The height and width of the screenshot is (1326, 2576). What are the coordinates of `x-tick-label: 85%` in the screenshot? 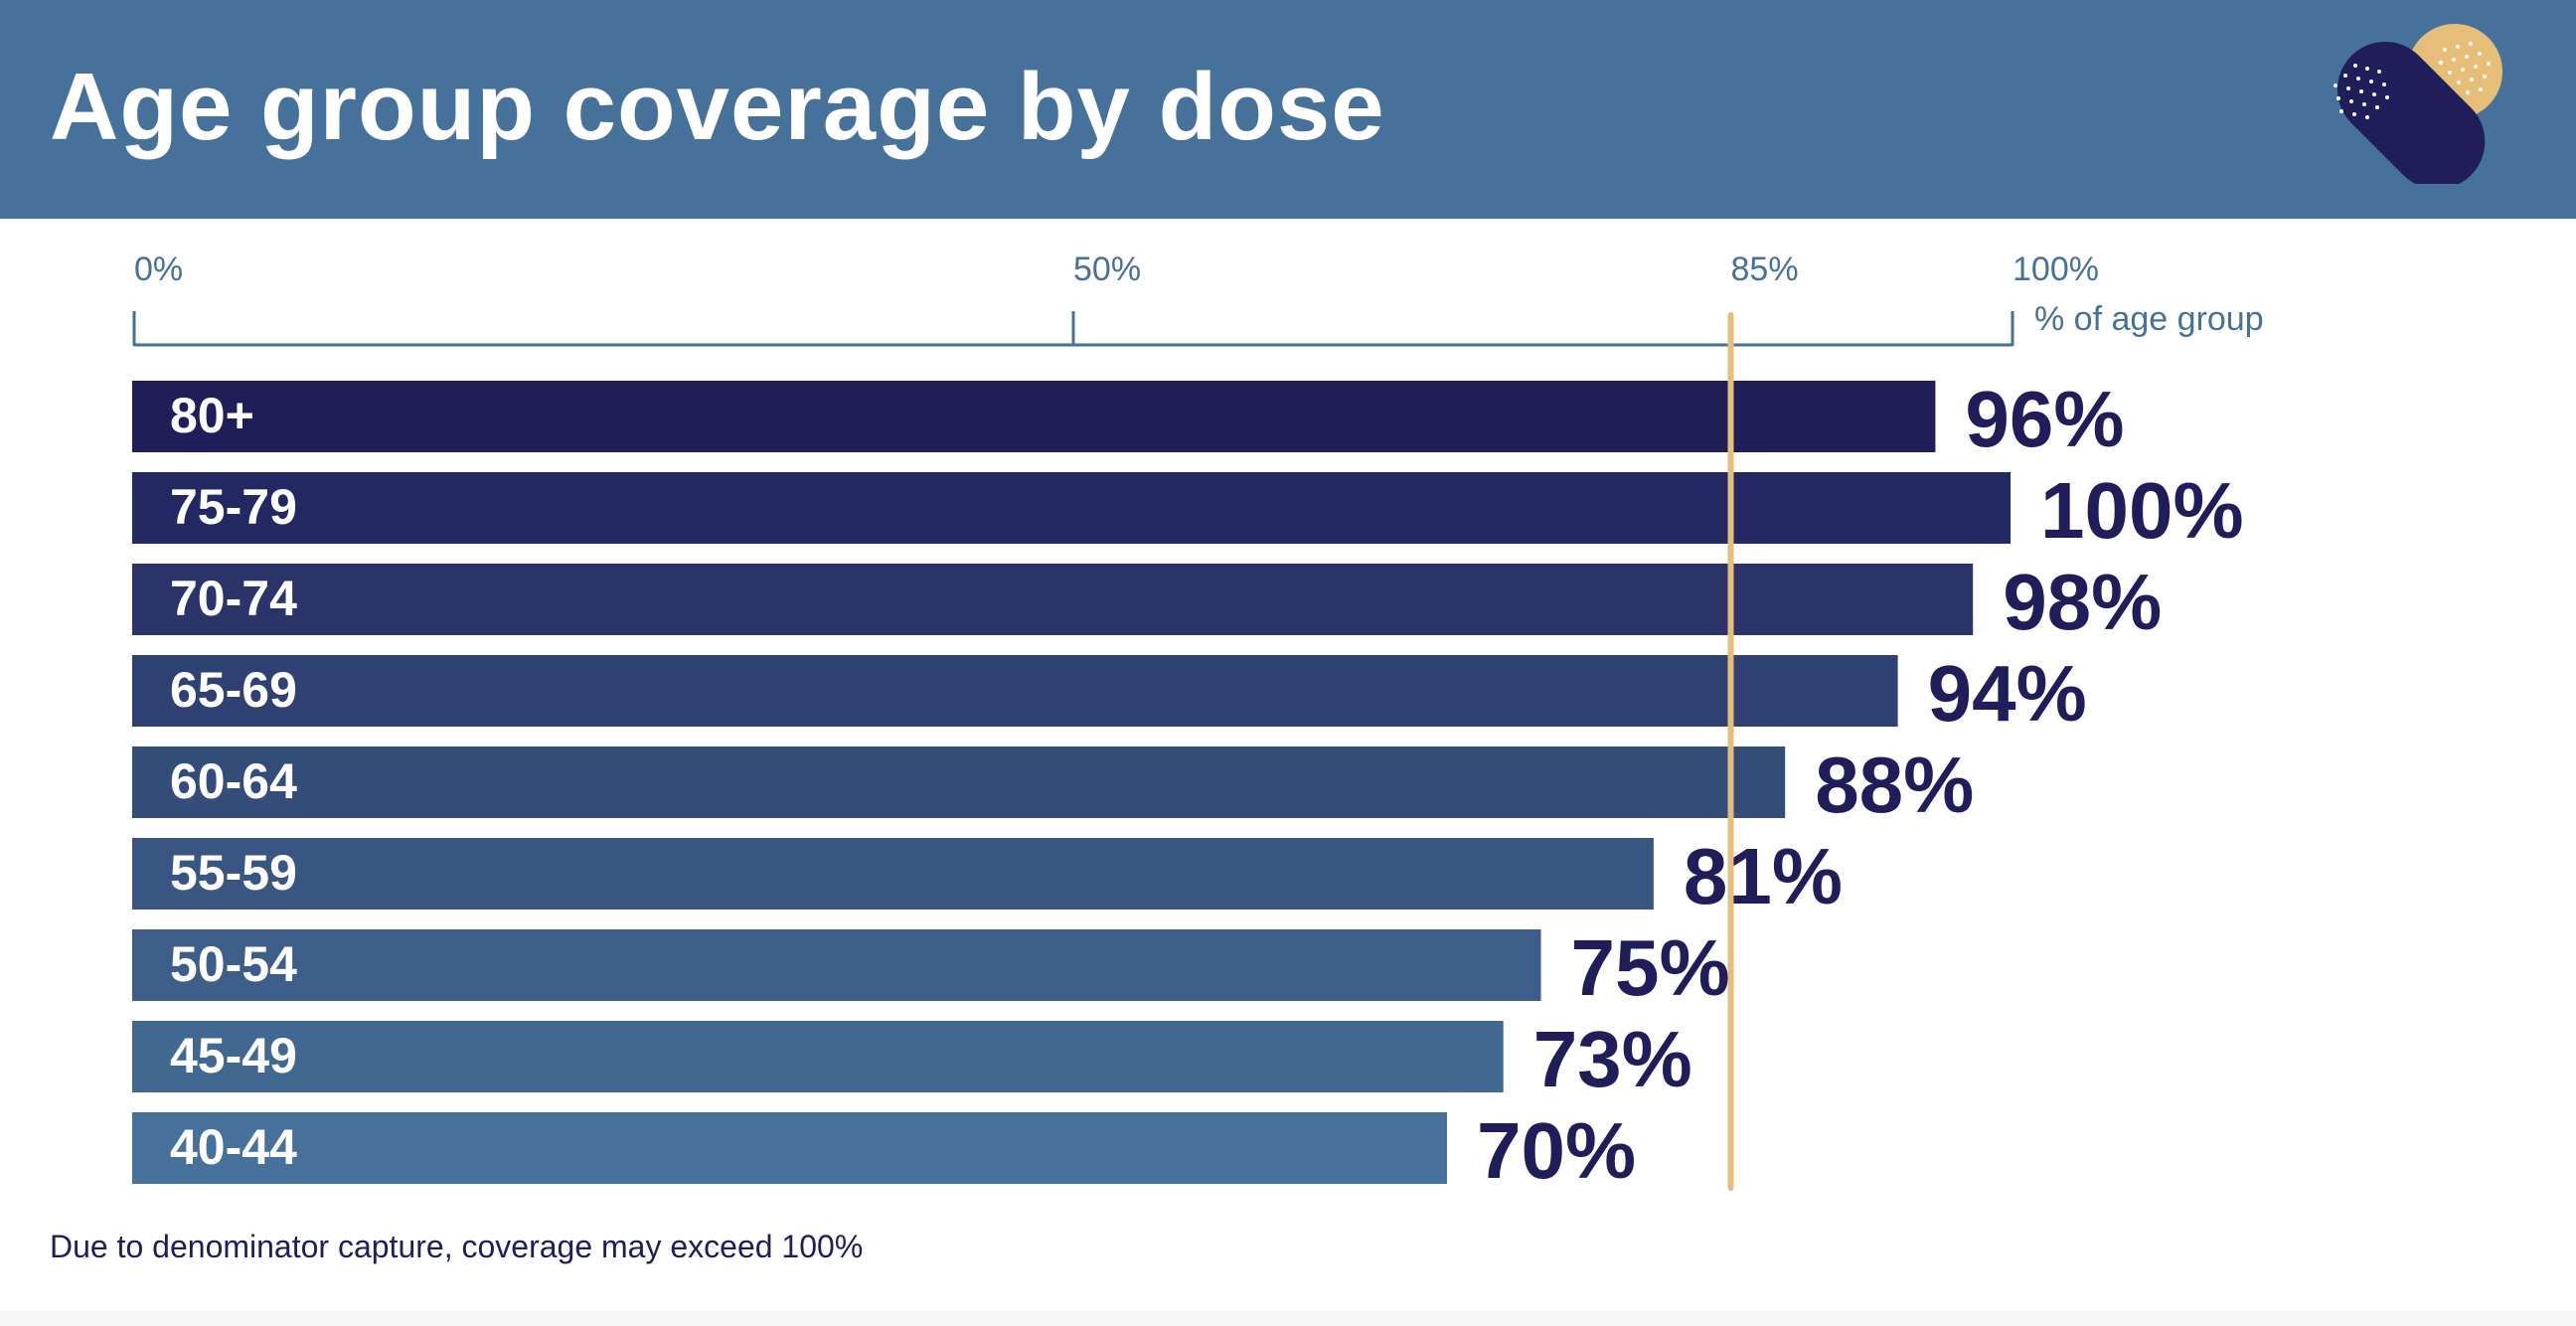 It's located at (1765, 269).